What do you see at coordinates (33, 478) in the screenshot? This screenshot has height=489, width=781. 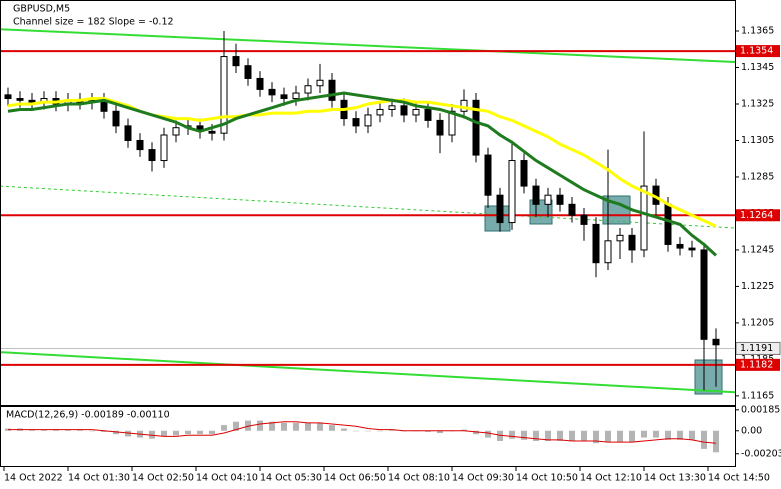 I see `x-tick-label: 14 Oct 2022` at bounding box center [33, 478].